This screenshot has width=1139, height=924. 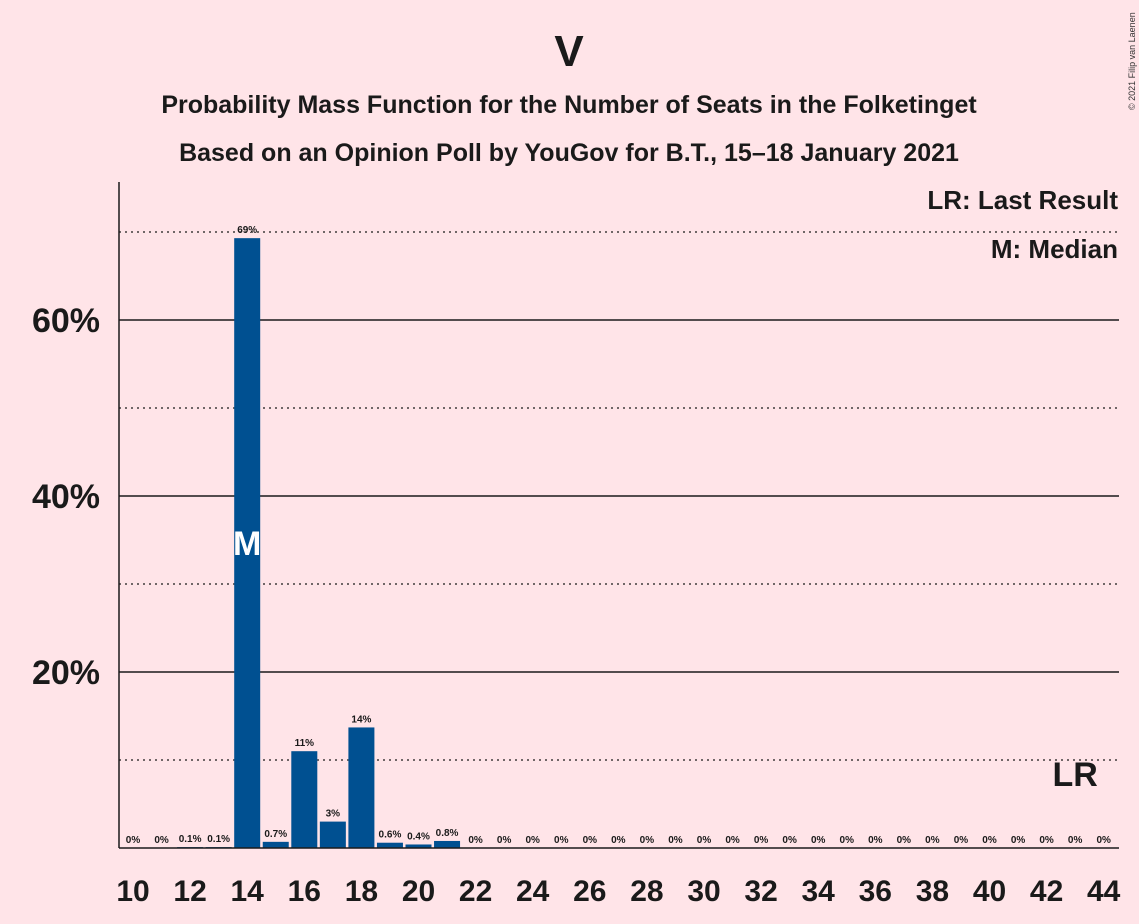 What do you see at coordinates (569, 51) in the screenshot?
I see `chart-title: V` at bounding box center [569, 51].